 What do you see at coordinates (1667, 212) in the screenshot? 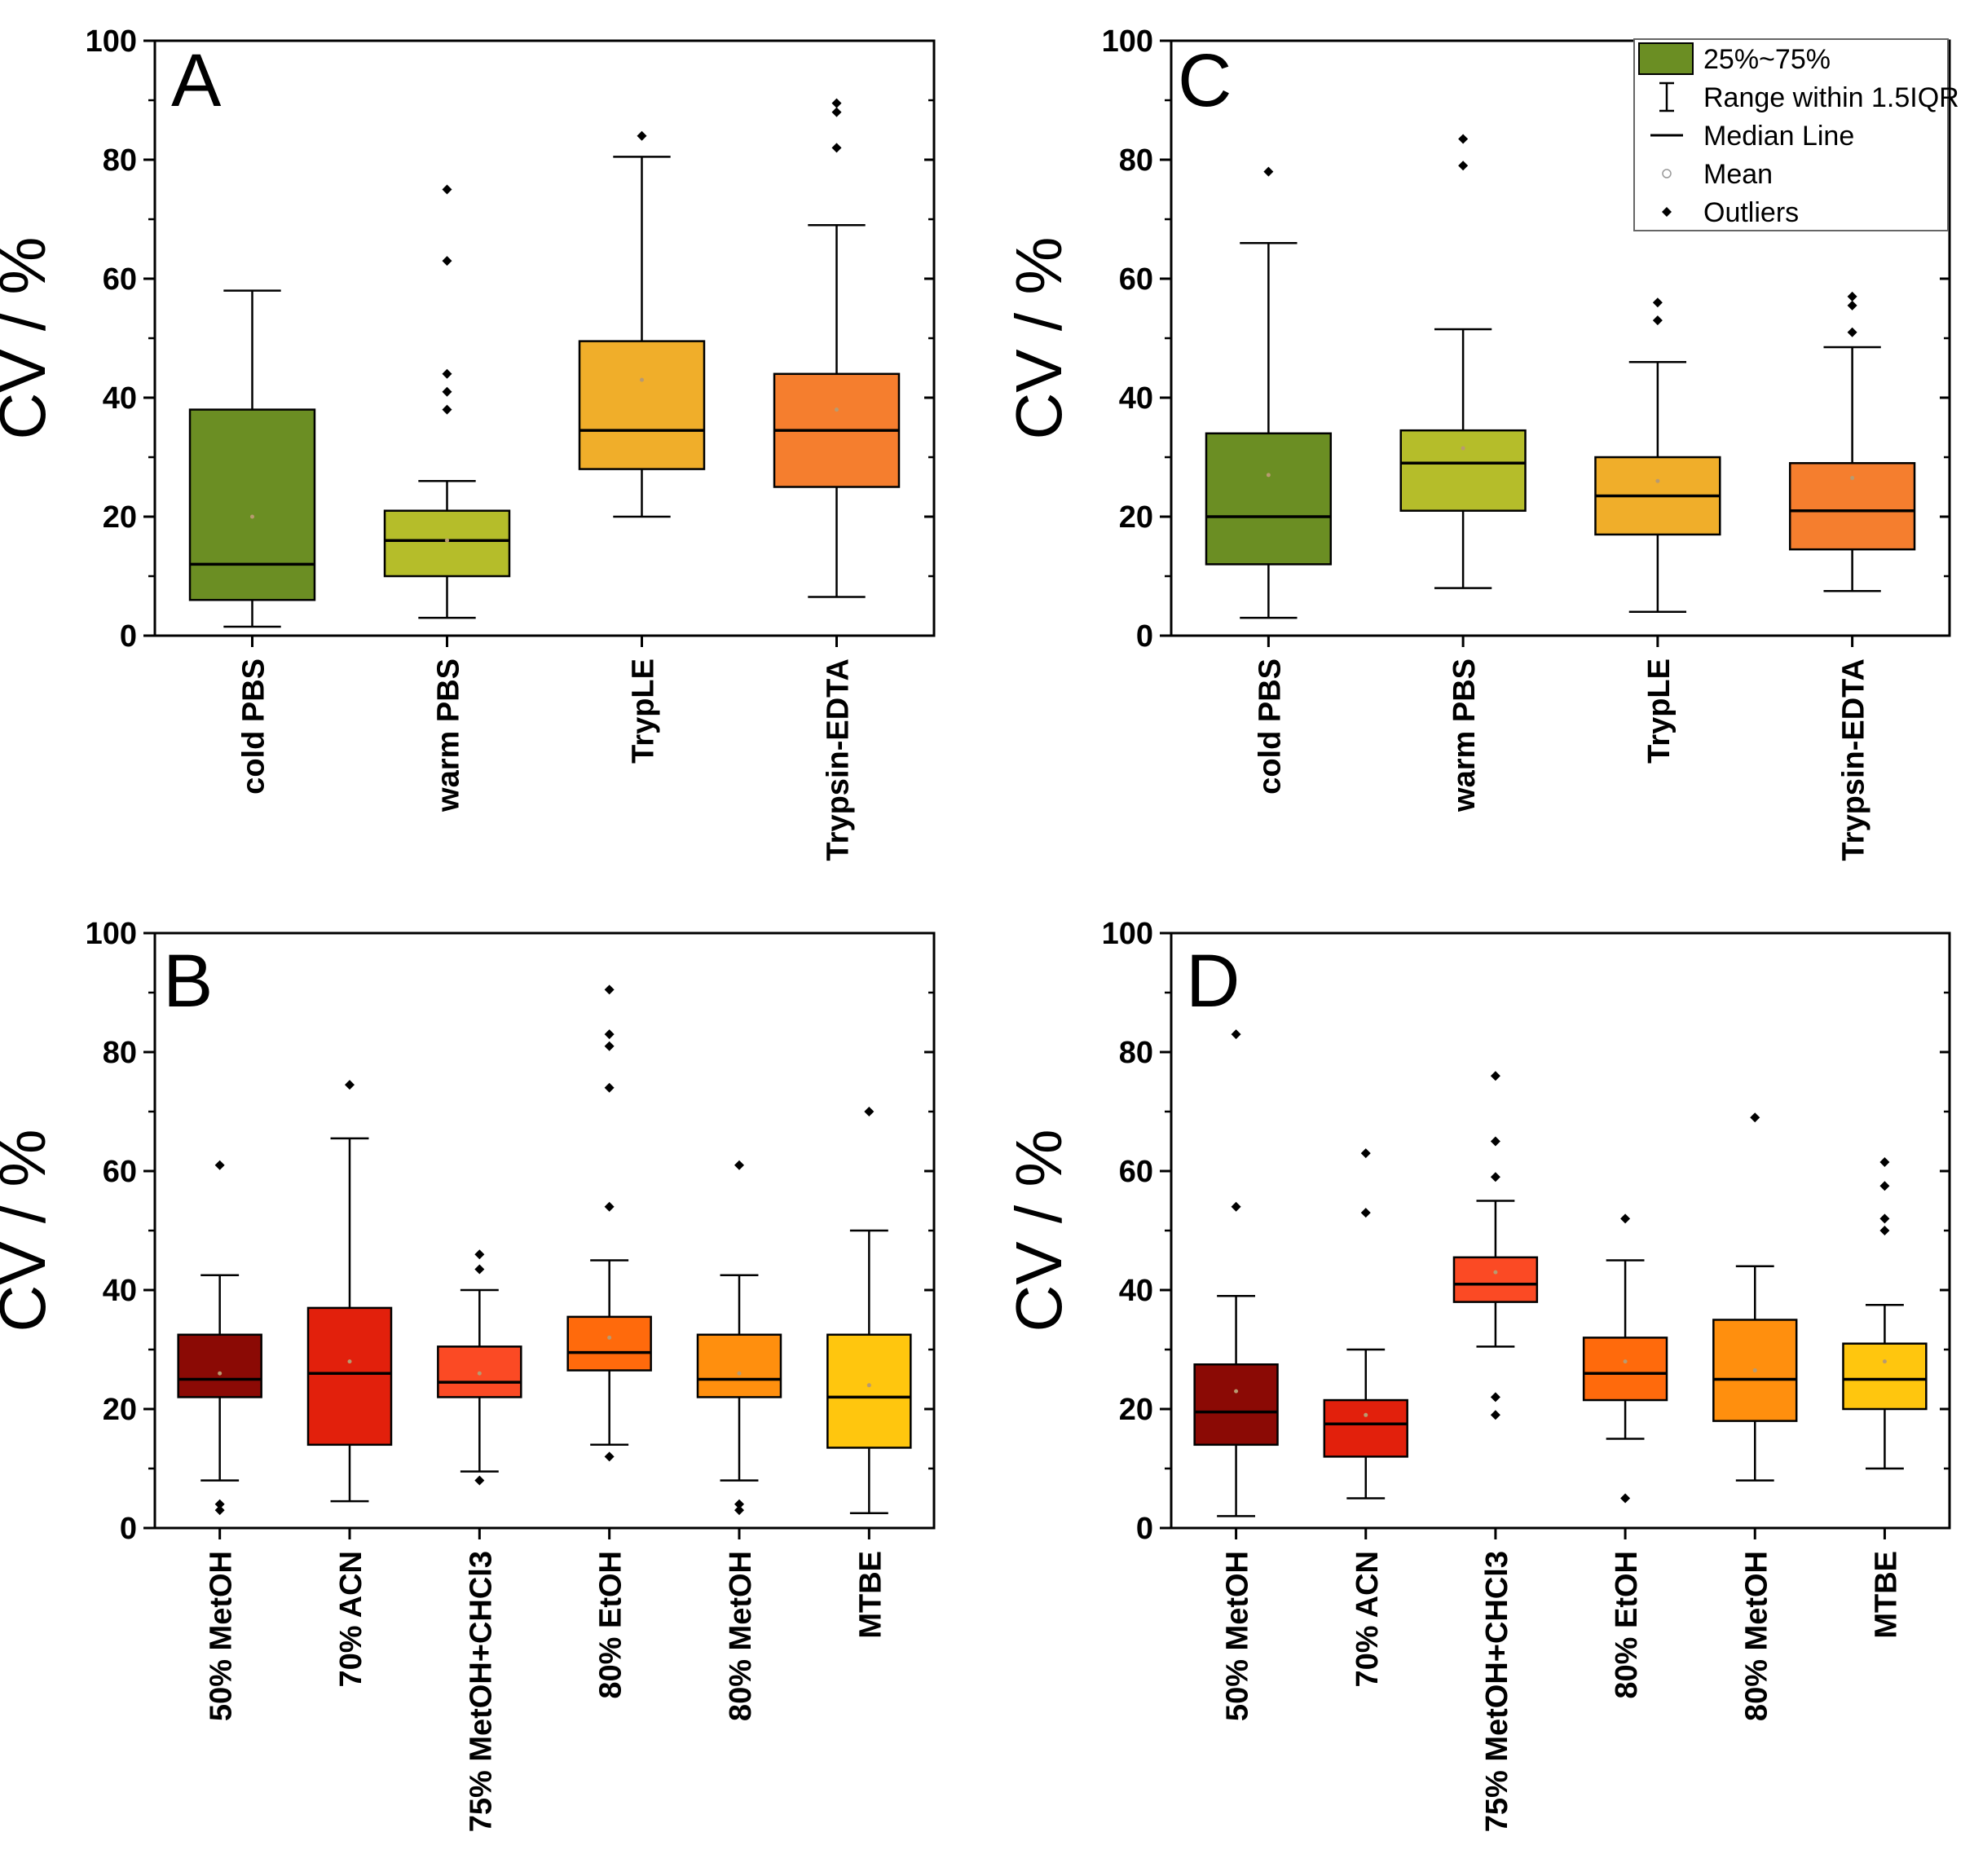
I see `outlier-diamond-icon` at bounding box center [1667, 212].